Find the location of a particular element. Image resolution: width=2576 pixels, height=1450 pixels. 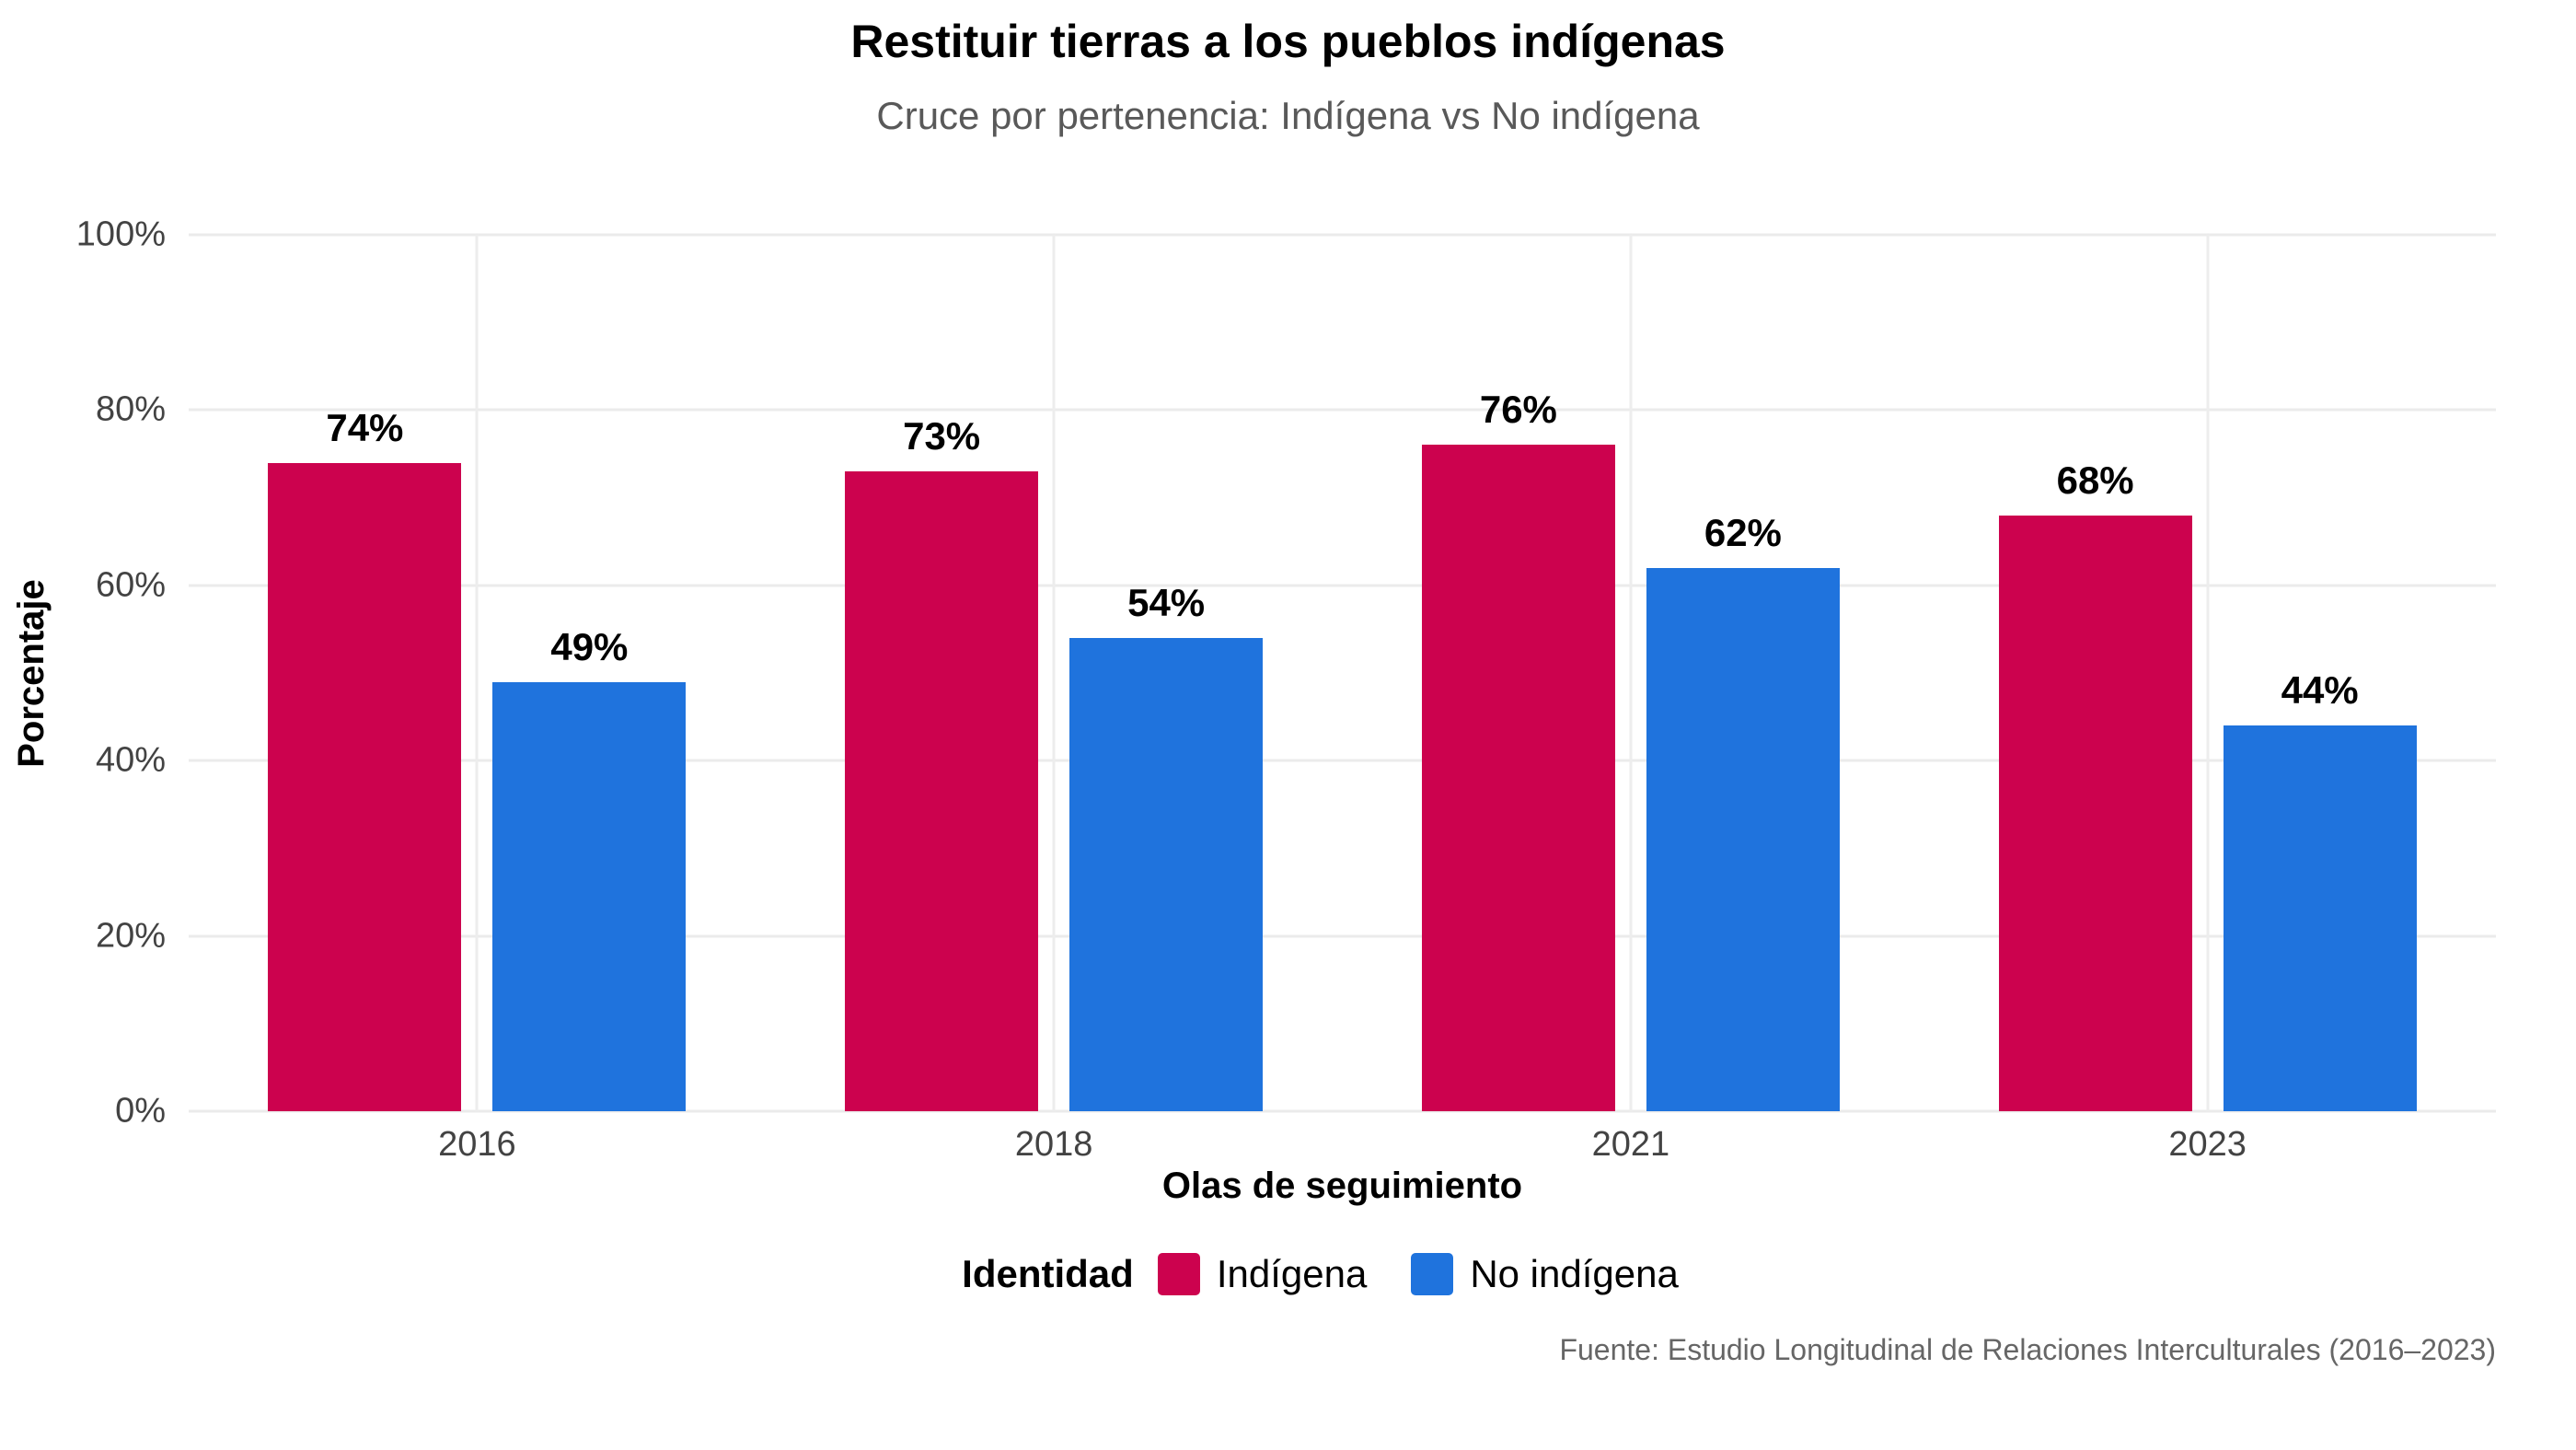

x-axis-ticks: 2016 2018 2021 2023 is located at coordinates (1342, 1146).